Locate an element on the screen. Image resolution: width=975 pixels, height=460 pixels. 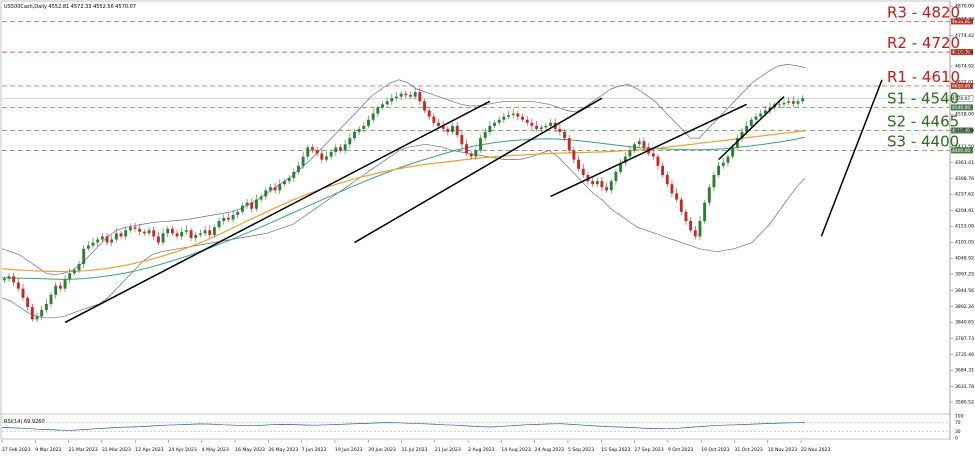
y-tick-label: 4257.62 is located at coordinates (964, 195).